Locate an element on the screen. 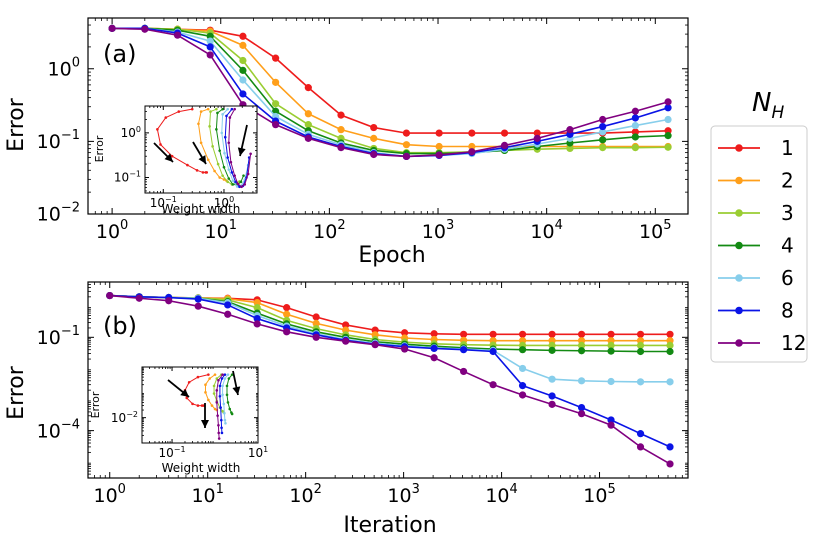 The image size is (830, 548). inset-b-series-3-point is located at coordinates (214, 386).